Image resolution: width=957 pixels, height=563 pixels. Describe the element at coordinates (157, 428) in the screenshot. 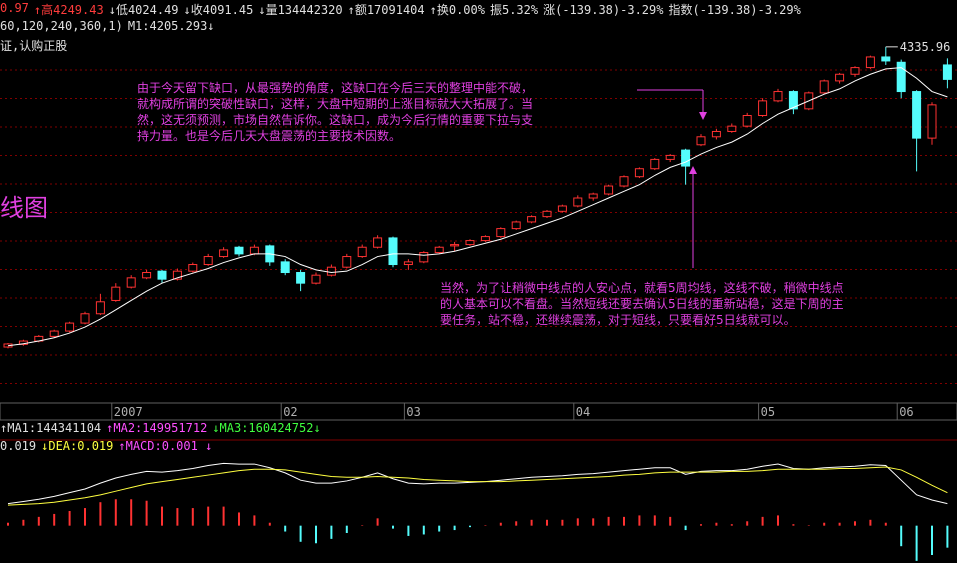

I see `volume-ma-item: ↑MA2:149951712` at that location.